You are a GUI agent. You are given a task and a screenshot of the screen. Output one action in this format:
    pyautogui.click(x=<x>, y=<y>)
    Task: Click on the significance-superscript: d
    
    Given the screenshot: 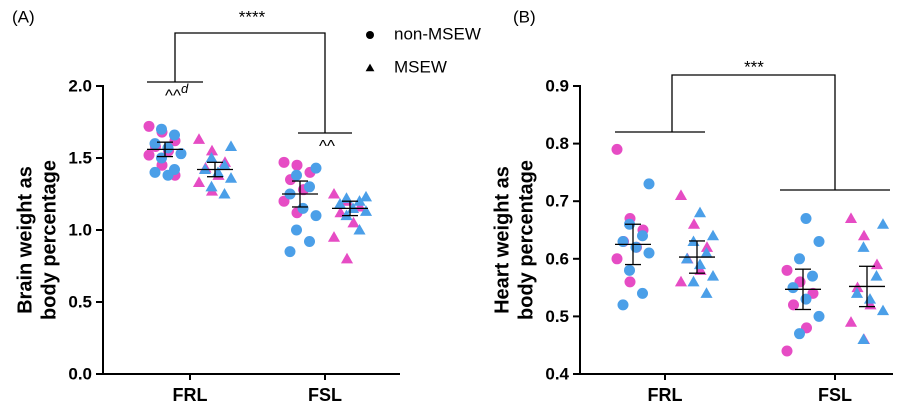 What is the action you would take?
    pyautogui.click(x=185, y=88)
    